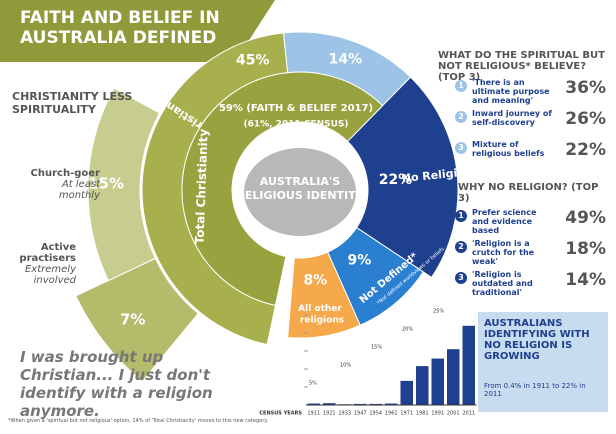  I want to click on x-tick-label: 1933, so click(344, 414).